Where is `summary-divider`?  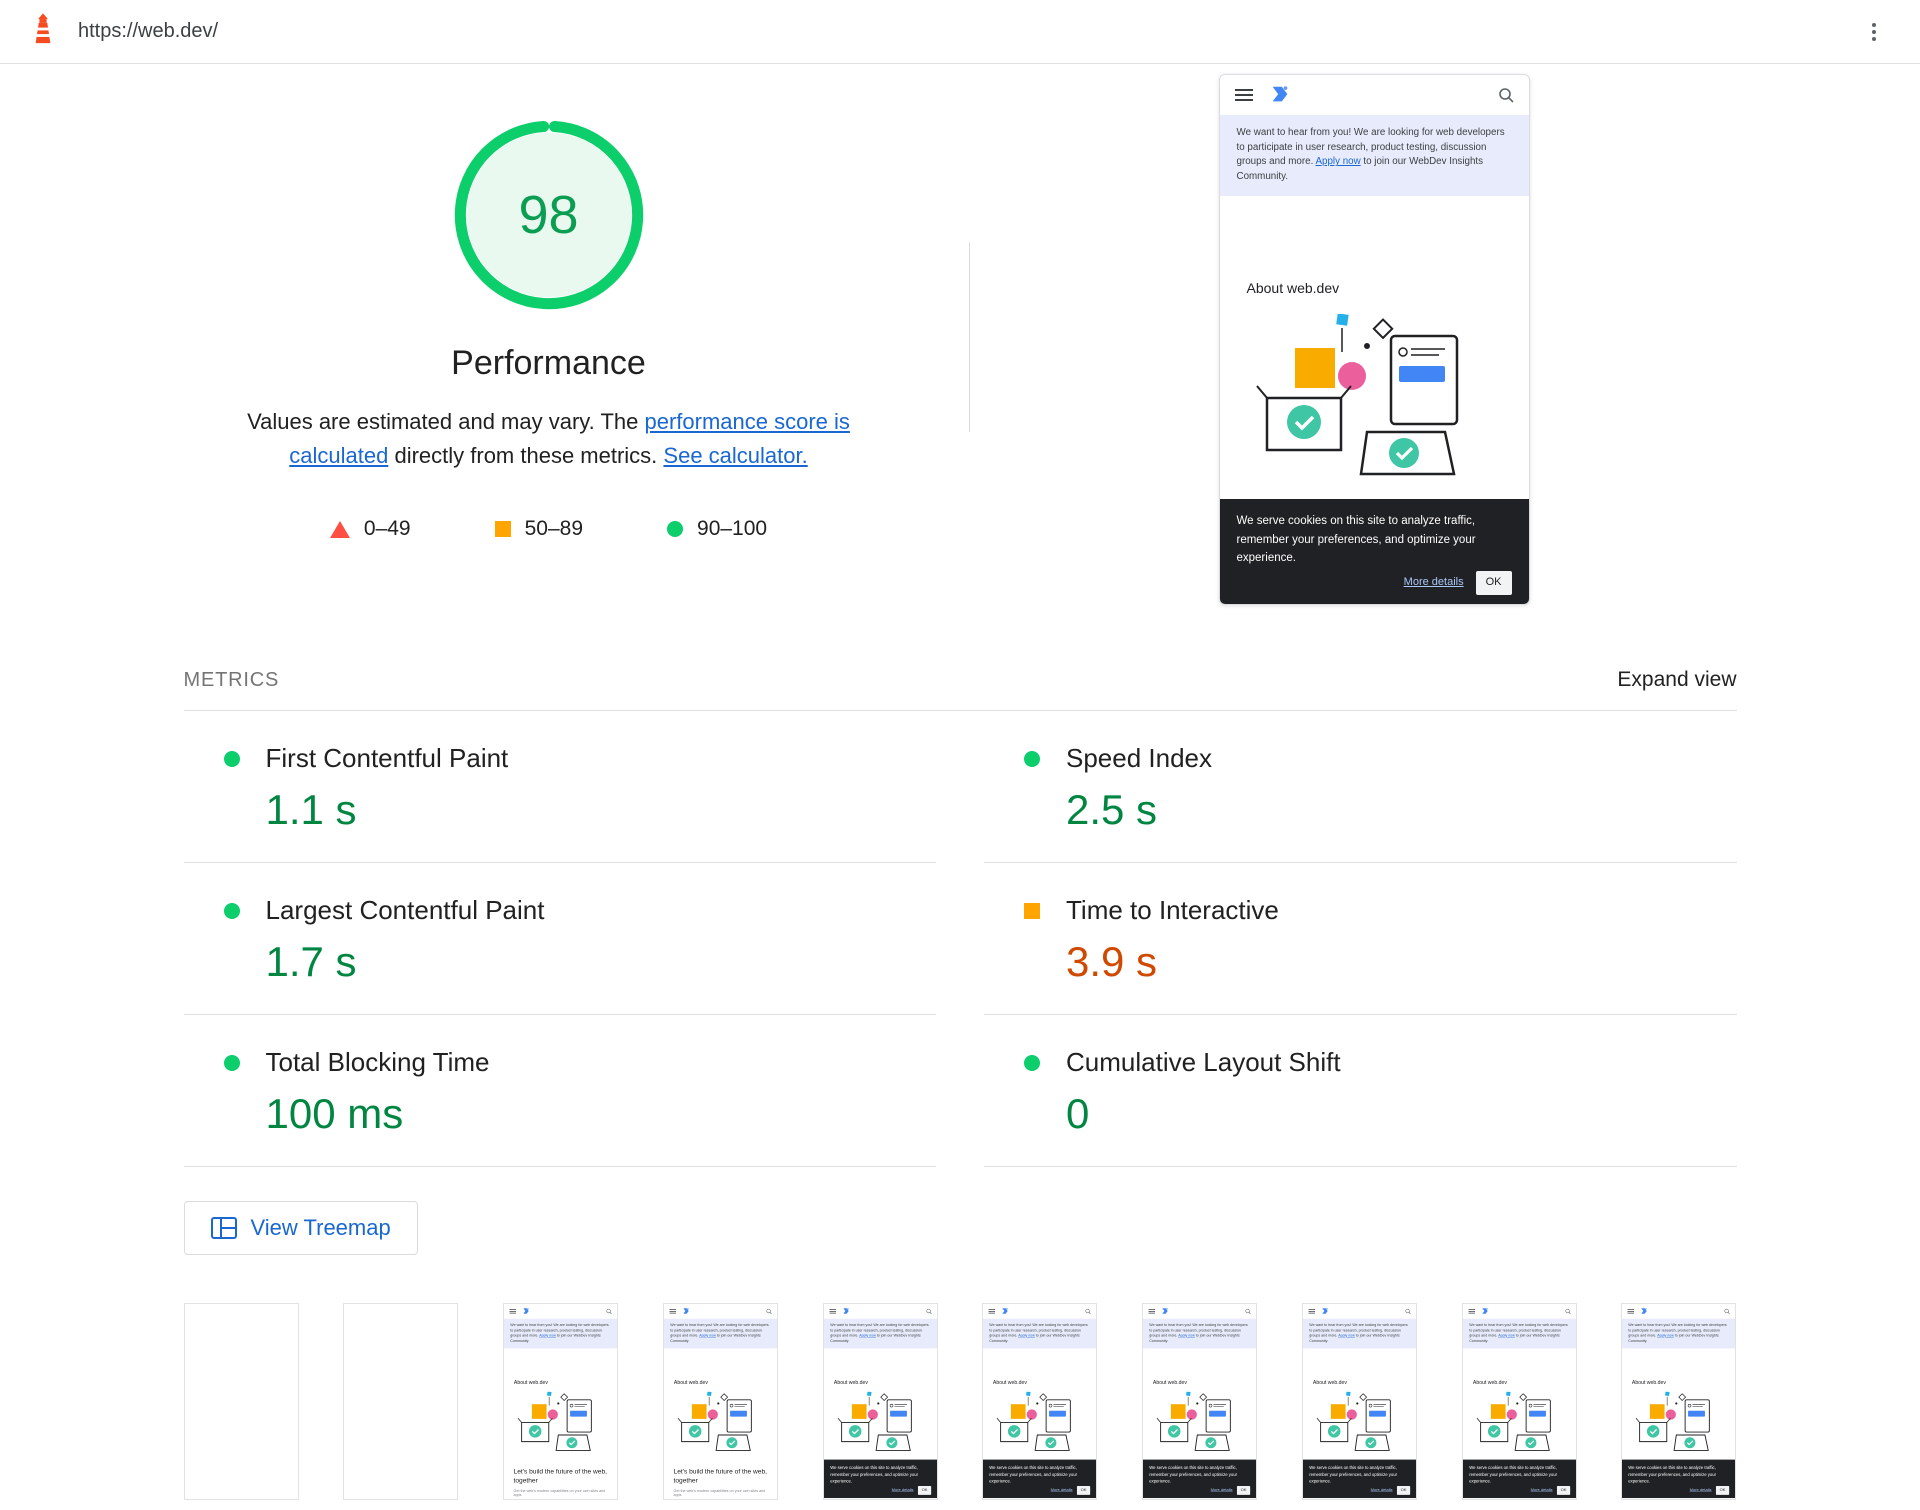
summary-divider is located at coordinates (969, 337).